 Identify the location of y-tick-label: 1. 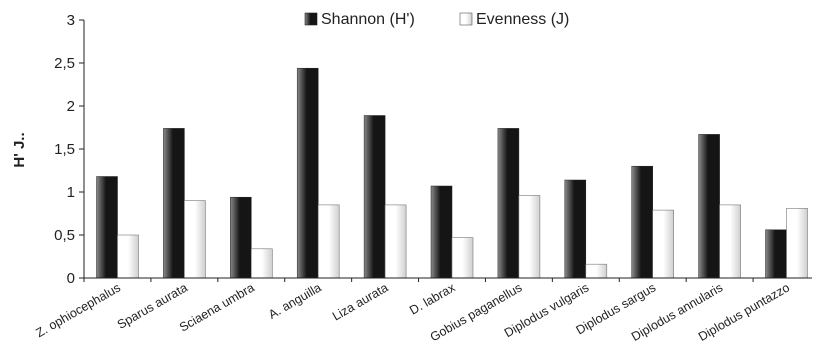
(71, 192).